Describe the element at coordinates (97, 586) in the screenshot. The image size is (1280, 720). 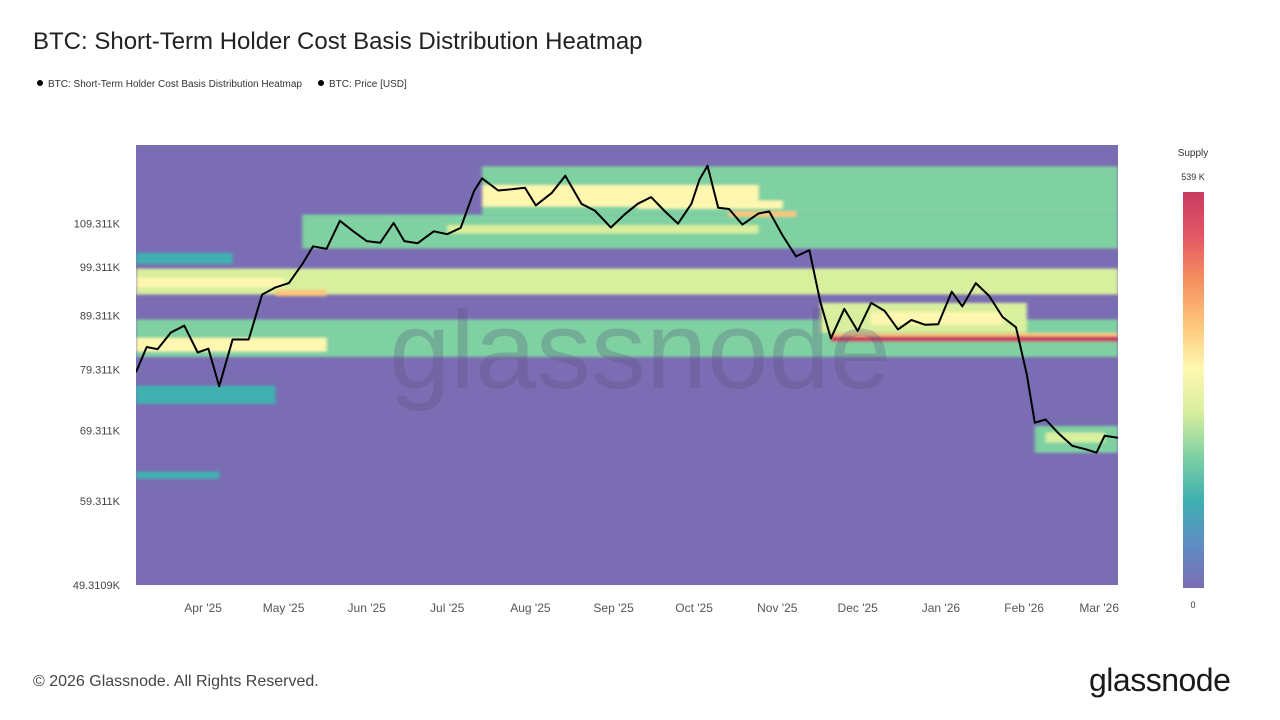
I see `y-tick-label-6: 49.3109K` at that location.